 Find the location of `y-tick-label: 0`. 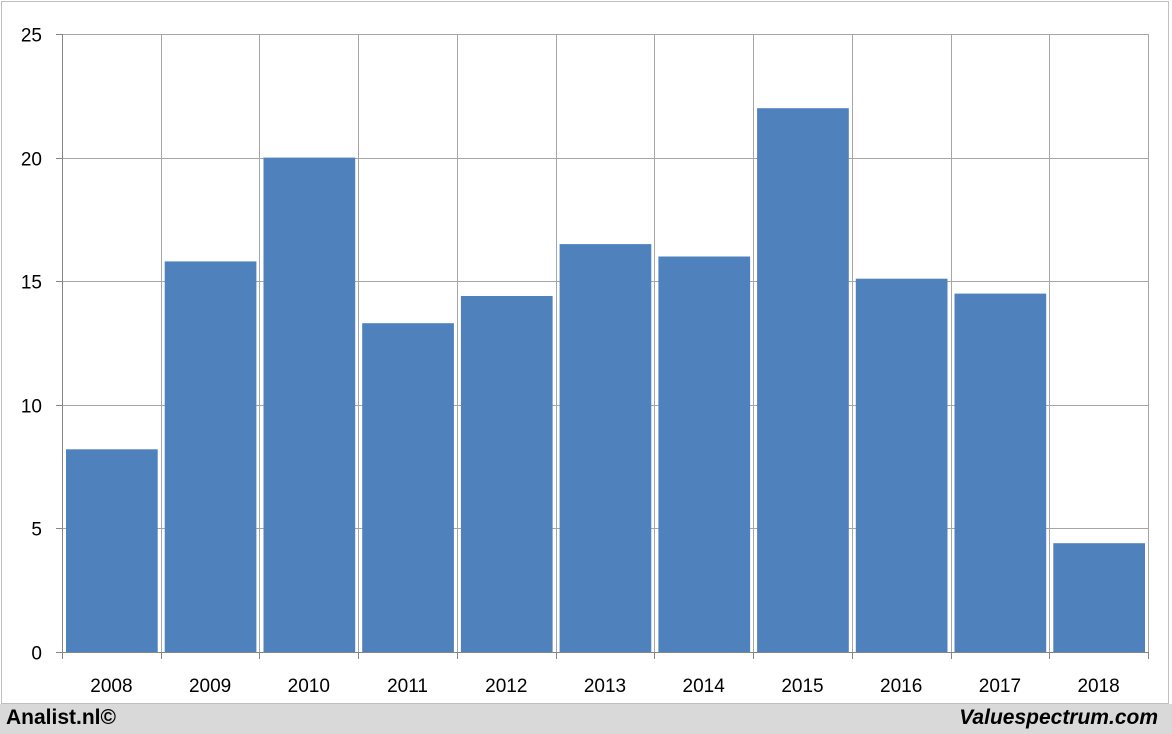

y-tick-label: 0 is located at coordinates (36, 654).